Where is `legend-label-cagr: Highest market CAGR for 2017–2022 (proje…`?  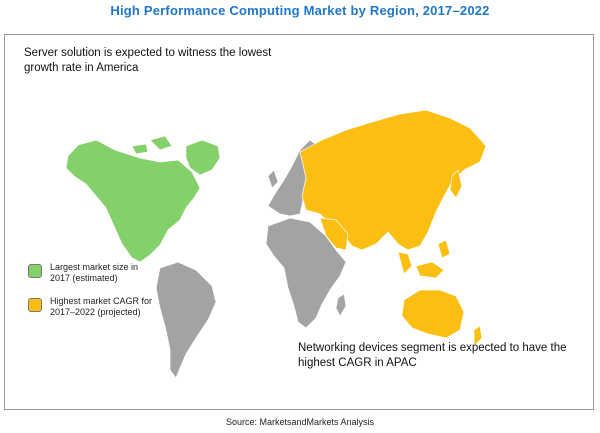 legend-label-cagr: Highest market CAGR for 2017–2022 (proje… is located at coordinates (101, 306).